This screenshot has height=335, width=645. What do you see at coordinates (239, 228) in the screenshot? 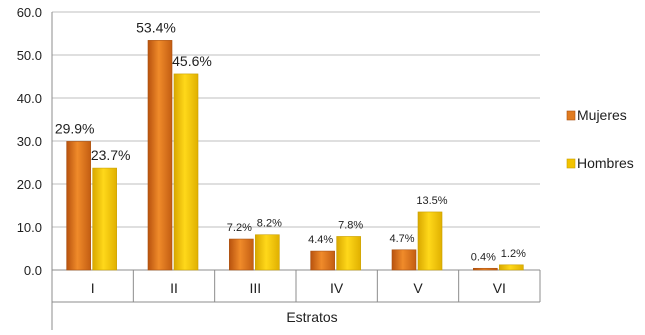
I see `data-label: 7.2%` at bounding box center [239, 228].